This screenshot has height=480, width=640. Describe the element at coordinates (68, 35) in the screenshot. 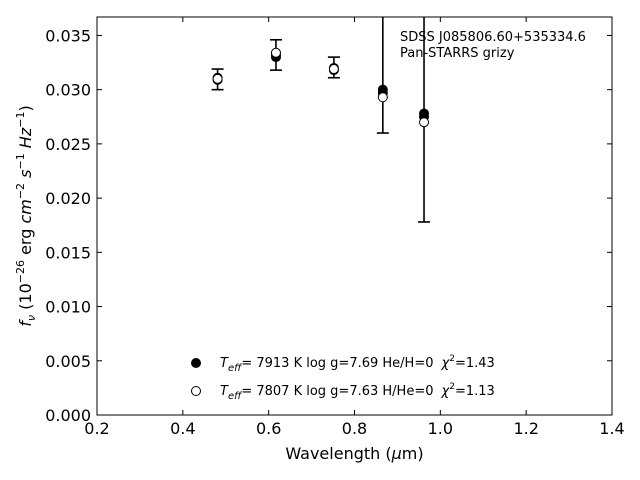

I see `y-tick-label: 0.035` at that location.